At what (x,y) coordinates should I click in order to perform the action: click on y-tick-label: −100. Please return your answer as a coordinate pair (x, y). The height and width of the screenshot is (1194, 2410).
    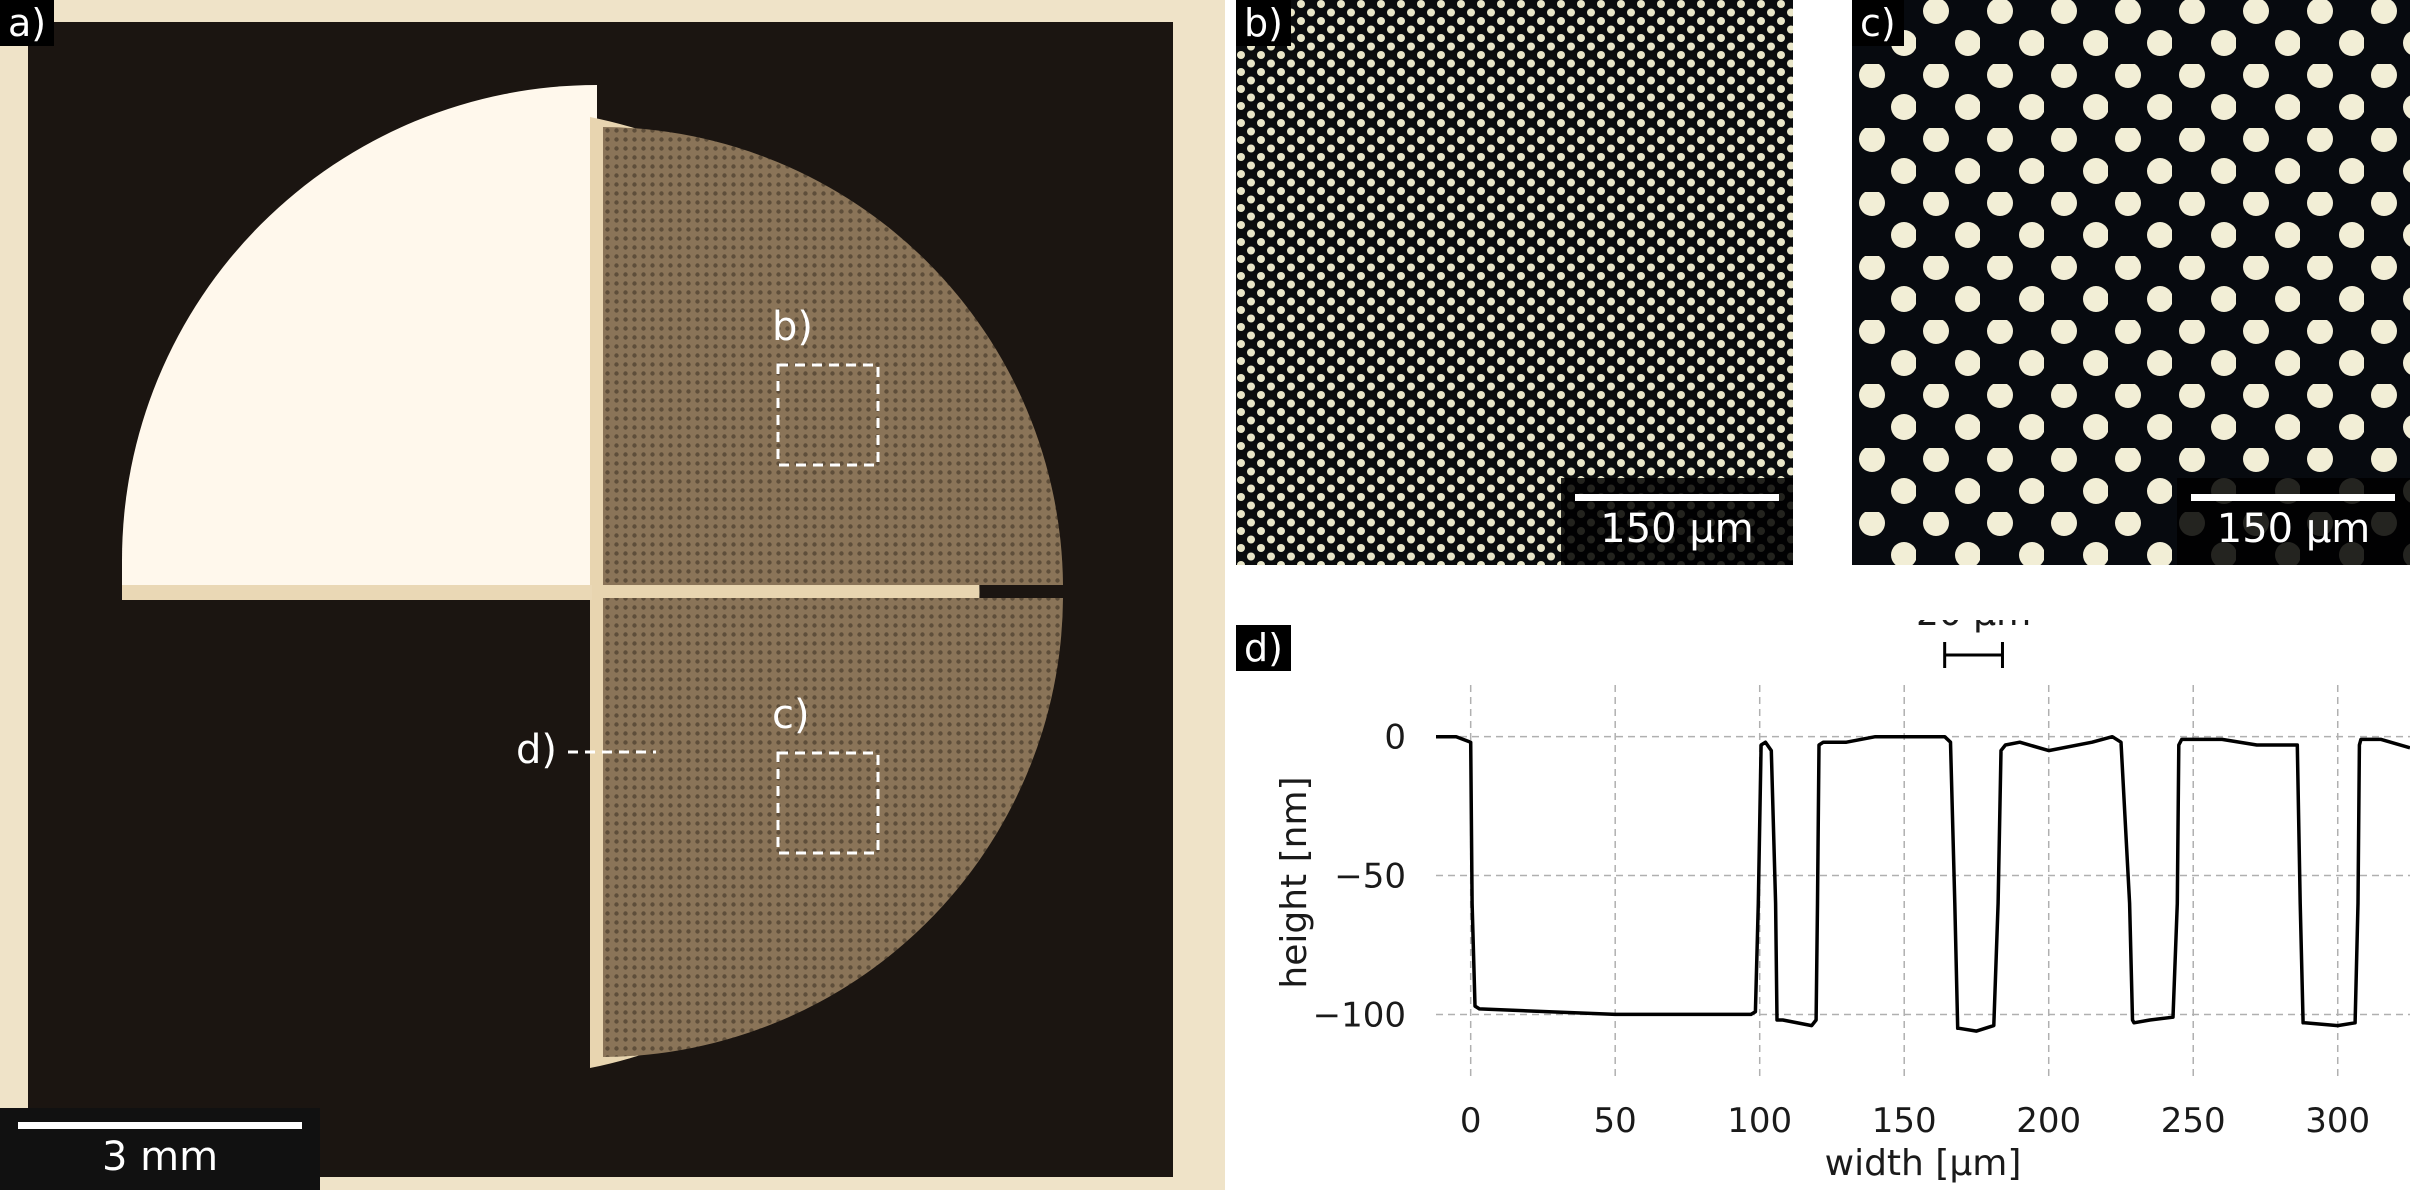
    Looking at the image, I should click on (1359, 1015).